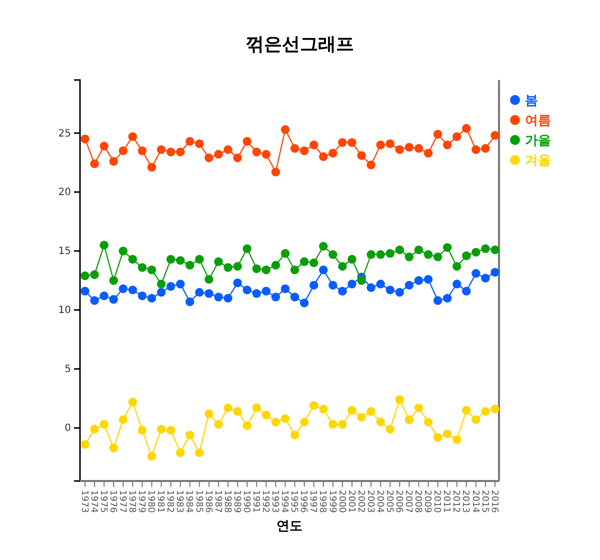 The height and width of the screenshot is (560, 600). What do you see at coordinates (341, 502) in the screenshot?
I see `x-tick-label: 2000` at bounding box center [341, 502].